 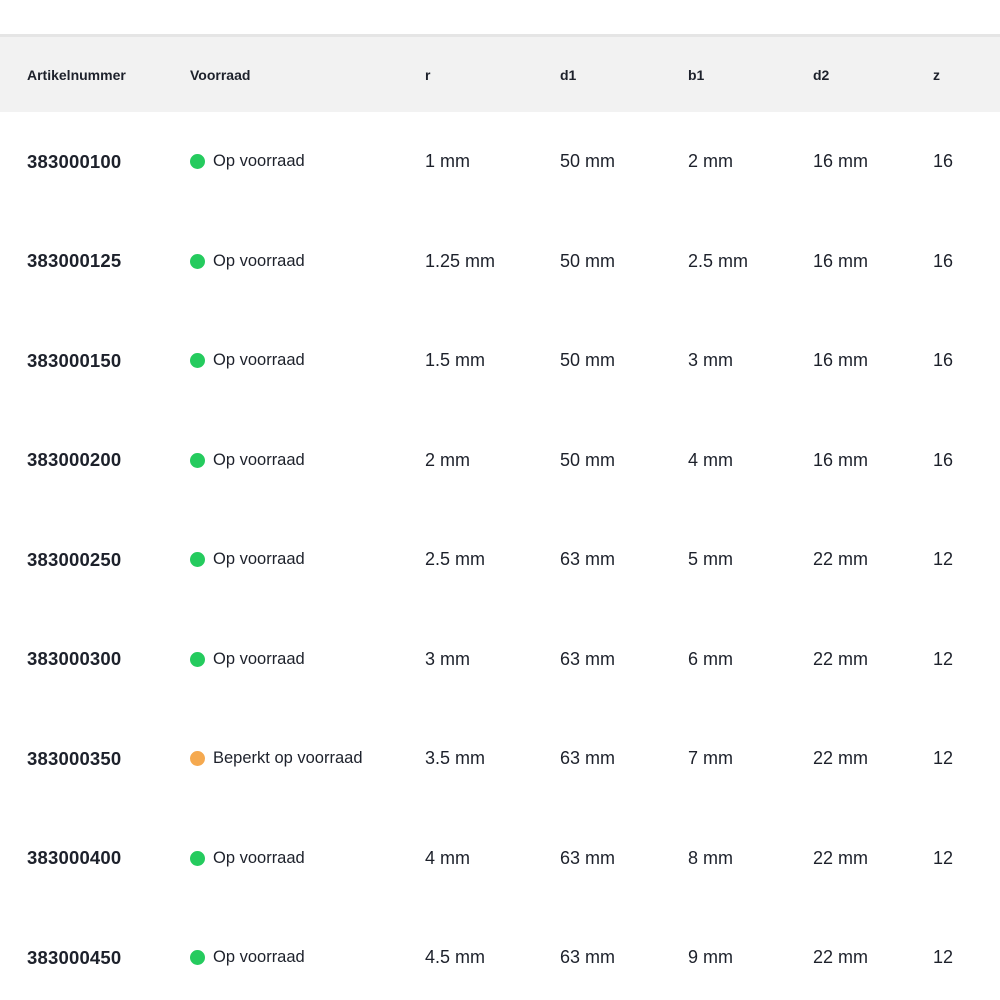 I want to click on stock-label: Beperkt op voorraad, so click(x=288, y=758).